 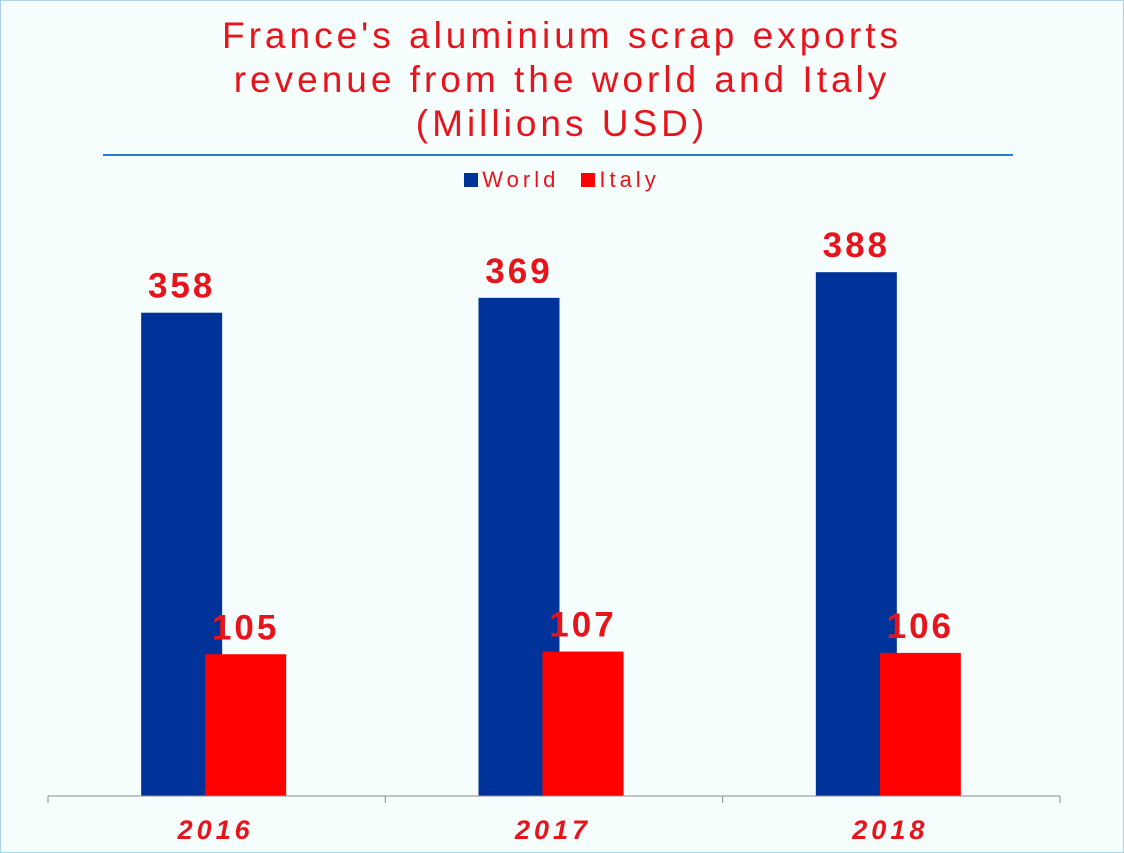 I want to click on title-line-2: revenue from the world and Italy, so click(x=562, y=79).